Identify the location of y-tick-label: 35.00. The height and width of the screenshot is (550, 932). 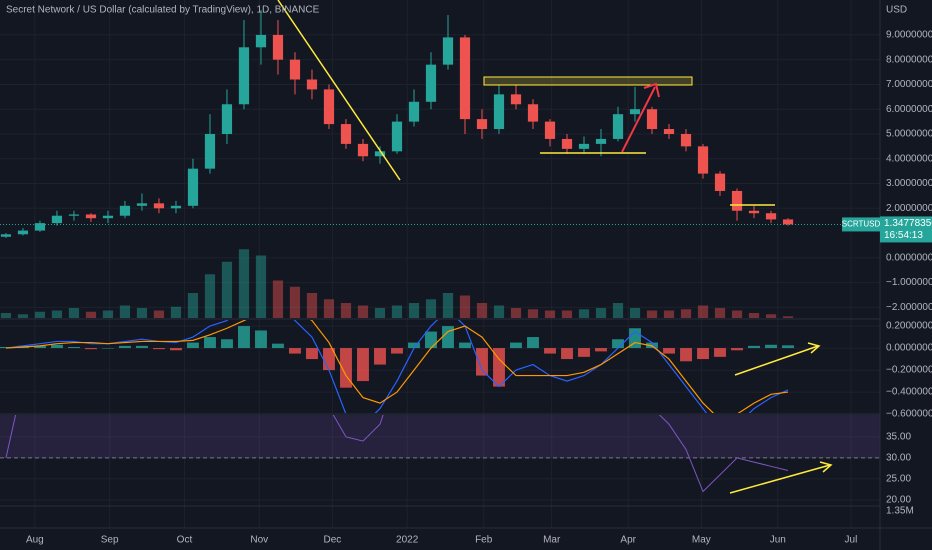
(898, 437).